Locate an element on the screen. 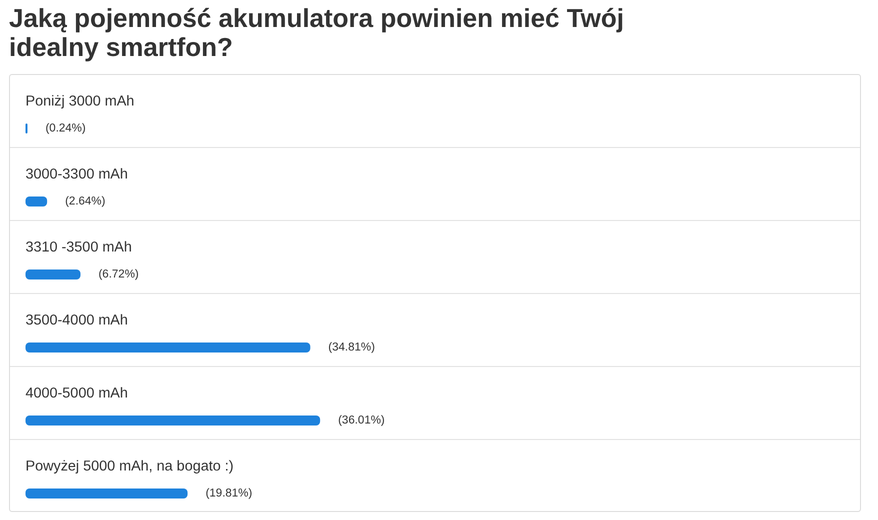 This screenshot has width=878, height=520. y-tick-label: 4000-5000 mAh is located at coordinates (77, 394).